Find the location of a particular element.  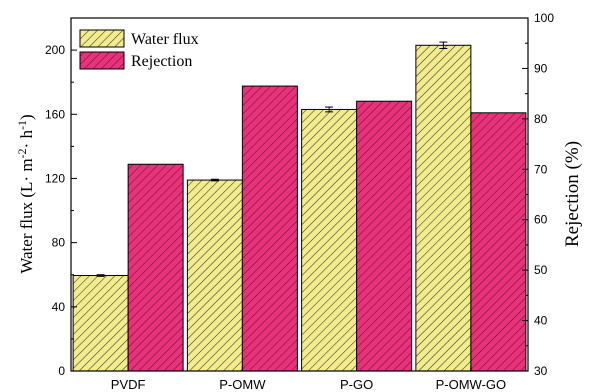

left-tick-label: 40 is located at coordinates (59, 307).